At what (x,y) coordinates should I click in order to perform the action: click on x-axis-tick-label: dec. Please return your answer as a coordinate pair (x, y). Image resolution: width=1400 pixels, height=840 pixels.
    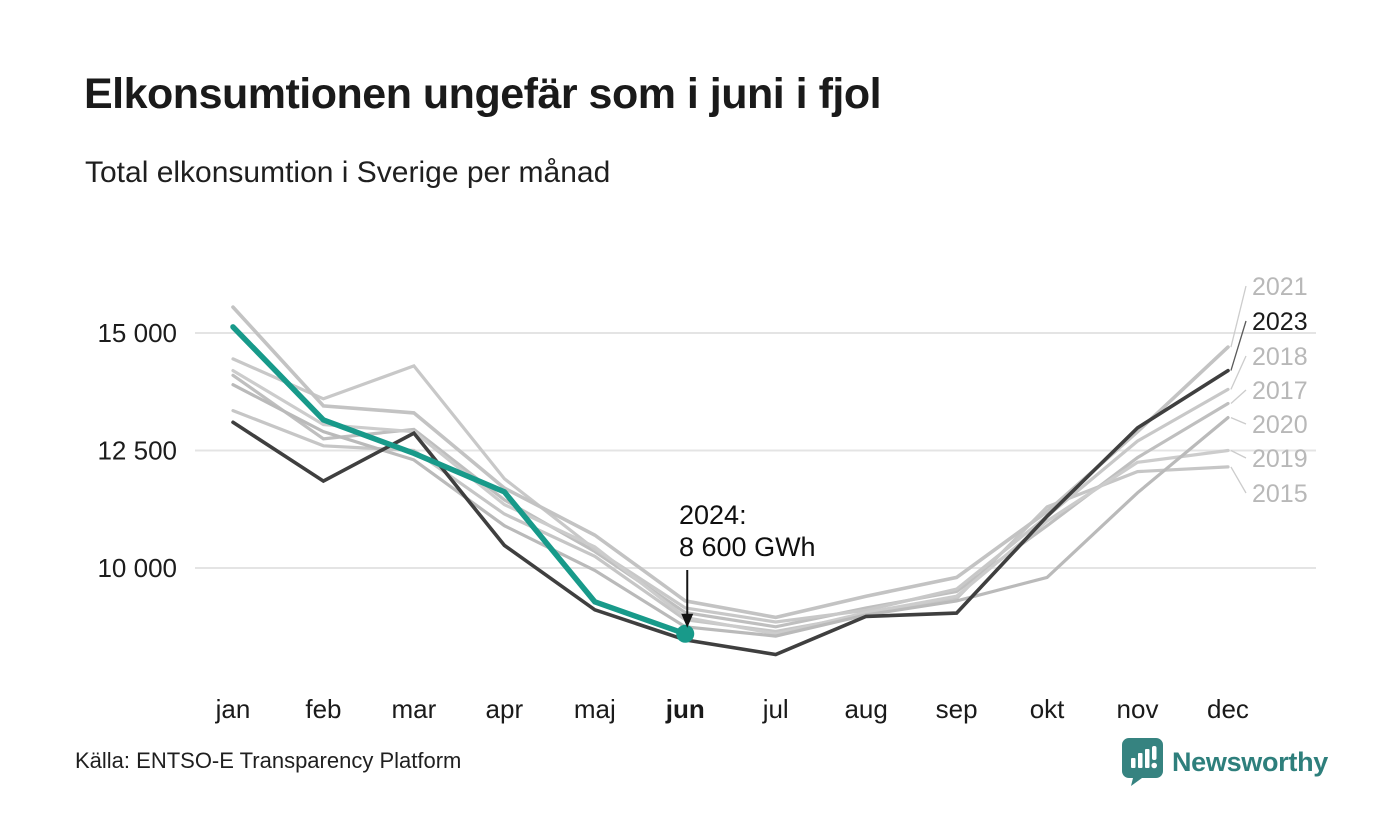
    Looking at the image, I should click on (1228, 709).